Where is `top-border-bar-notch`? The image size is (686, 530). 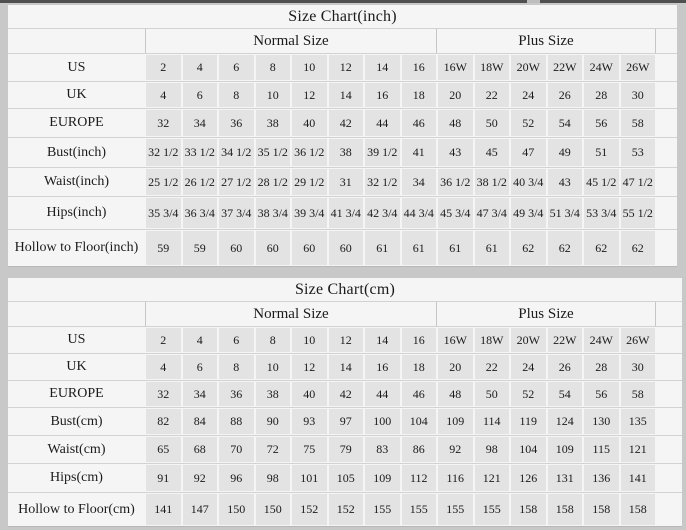 top-border-bar-notch is located at coordinates (533, 1).